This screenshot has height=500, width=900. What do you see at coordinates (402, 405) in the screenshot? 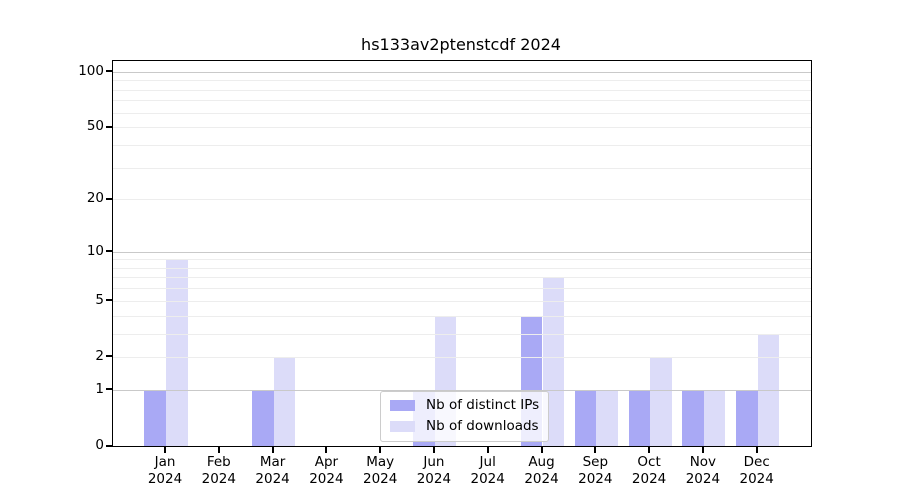
I see `legend-swatch-distinct-ips` at bounding box center [402, 405].